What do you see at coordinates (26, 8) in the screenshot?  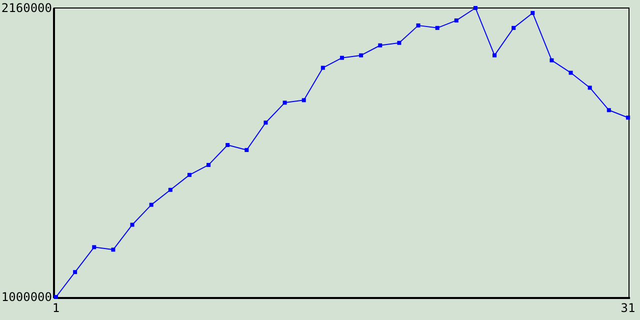 I see `y-tick-label: 2160000` at bounding box center [26, 8].